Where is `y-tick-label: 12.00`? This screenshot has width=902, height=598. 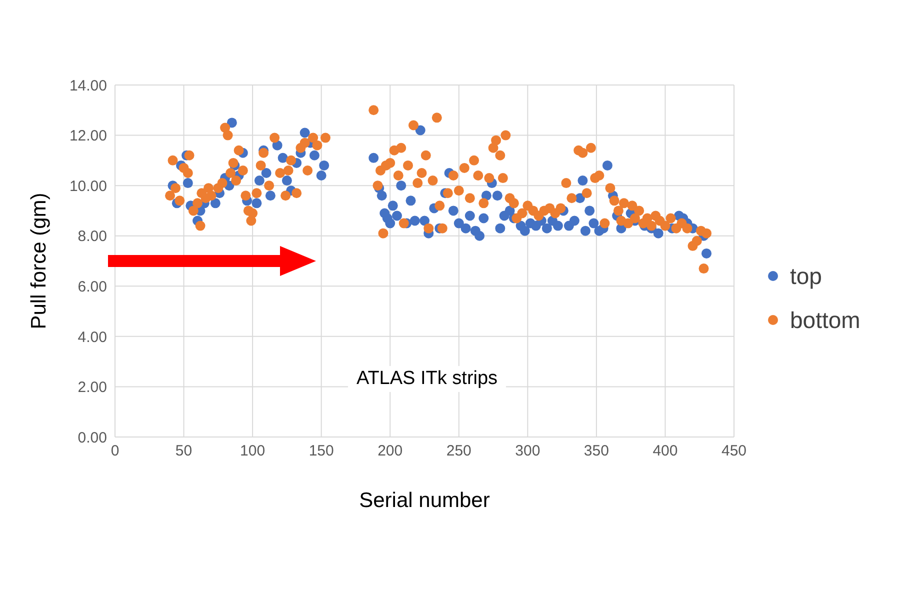 y-tick-label: 12.00 is located at coordinates (88, 136).